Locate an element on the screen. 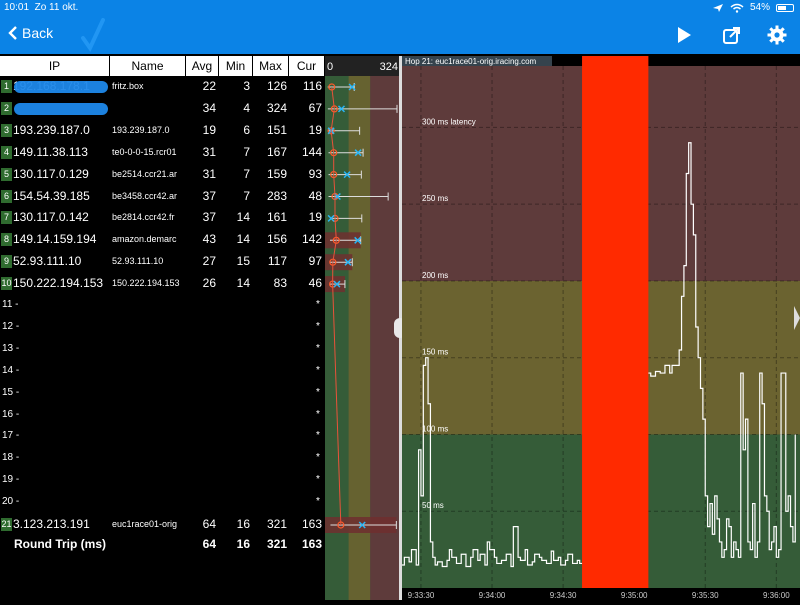 The image size is (800, 605). header-cur: Cur is located at coordinates (307, 66).